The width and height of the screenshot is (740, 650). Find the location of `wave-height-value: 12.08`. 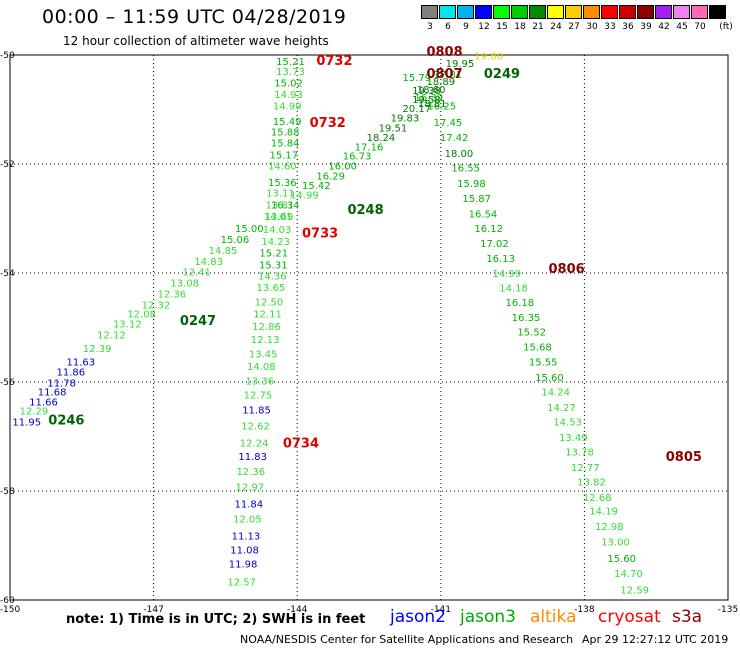

wave-height-value: 12.08 is located at coordinates (141, 315).